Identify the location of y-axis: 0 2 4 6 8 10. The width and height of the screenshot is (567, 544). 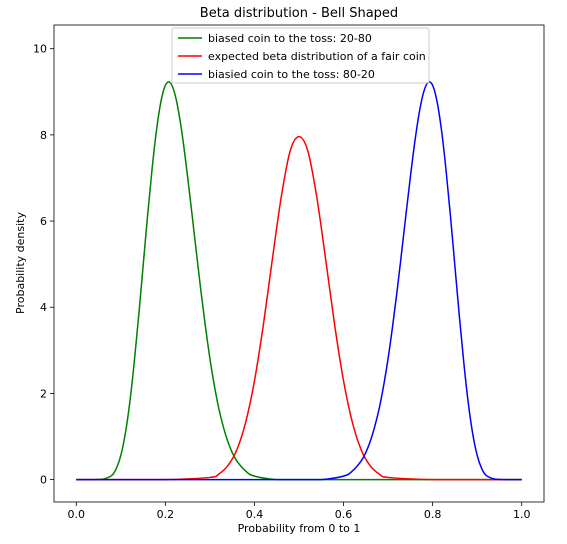
(43, 265).